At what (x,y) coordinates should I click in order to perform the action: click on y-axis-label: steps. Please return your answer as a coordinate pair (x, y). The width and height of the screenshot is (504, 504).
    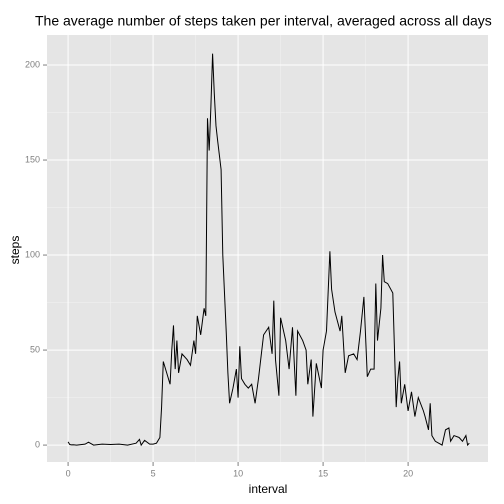
    Looking at the image, I should click on (15, 250).